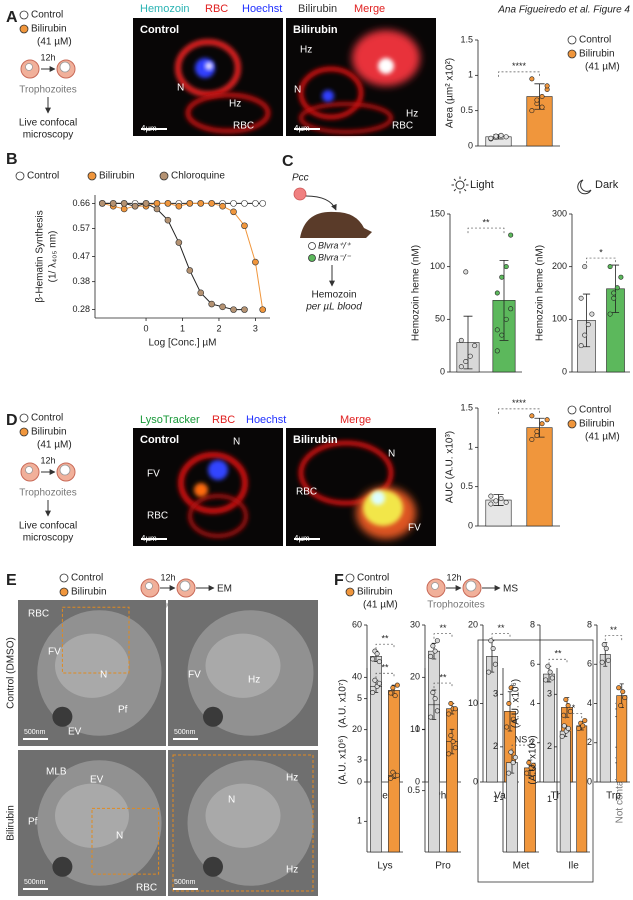 The width and height of the screenshot is (633, 900). I want to click on y-tick-label: 200, so click(559, 266).